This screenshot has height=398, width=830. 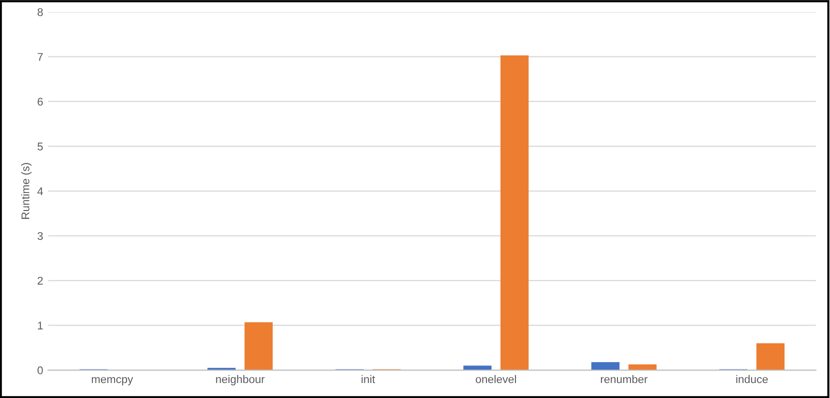 I want to click on x-tick-label: memcpy, so click(x=113, y=381).